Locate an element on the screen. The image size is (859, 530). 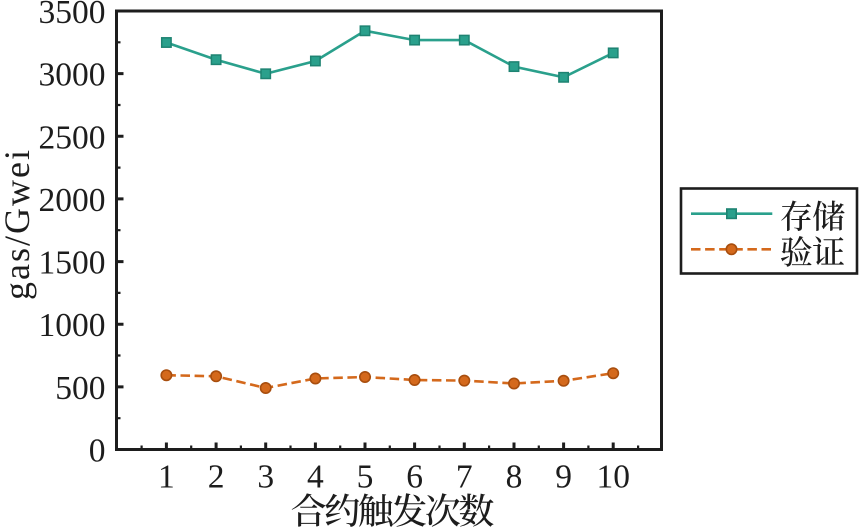
svg-text: 1000 is located at coordinates (72, 325).